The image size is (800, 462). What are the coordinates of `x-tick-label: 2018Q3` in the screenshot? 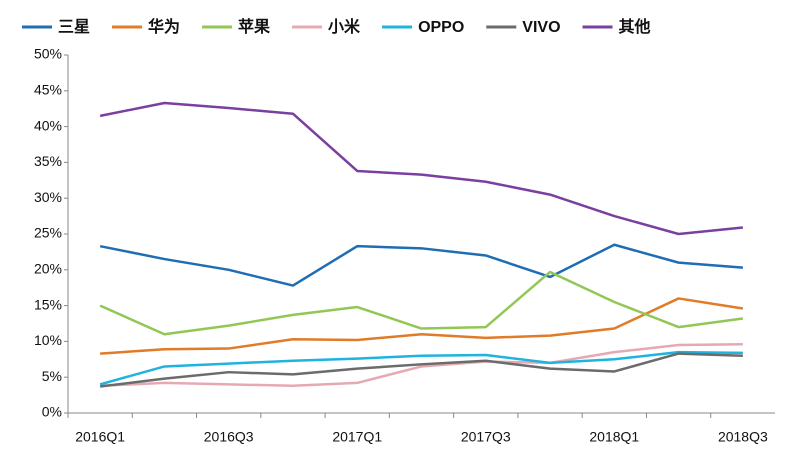 It's located at (743, 437).